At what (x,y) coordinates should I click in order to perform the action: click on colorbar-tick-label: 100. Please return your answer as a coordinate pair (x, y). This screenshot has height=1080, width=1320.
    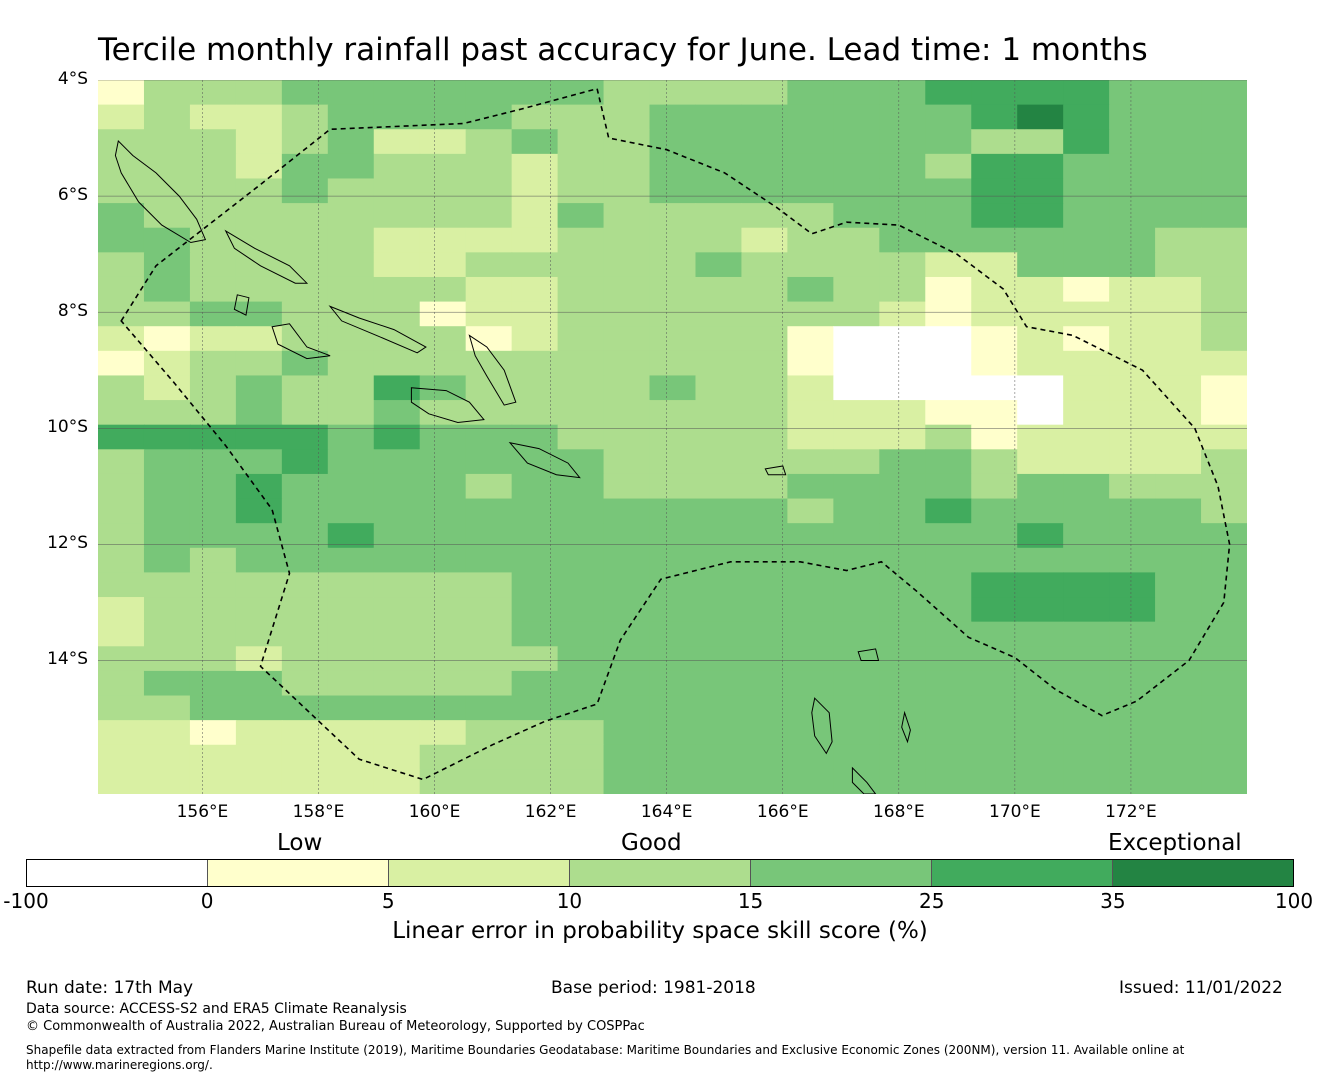
    Looking at the image, I should click on (1294, 901).